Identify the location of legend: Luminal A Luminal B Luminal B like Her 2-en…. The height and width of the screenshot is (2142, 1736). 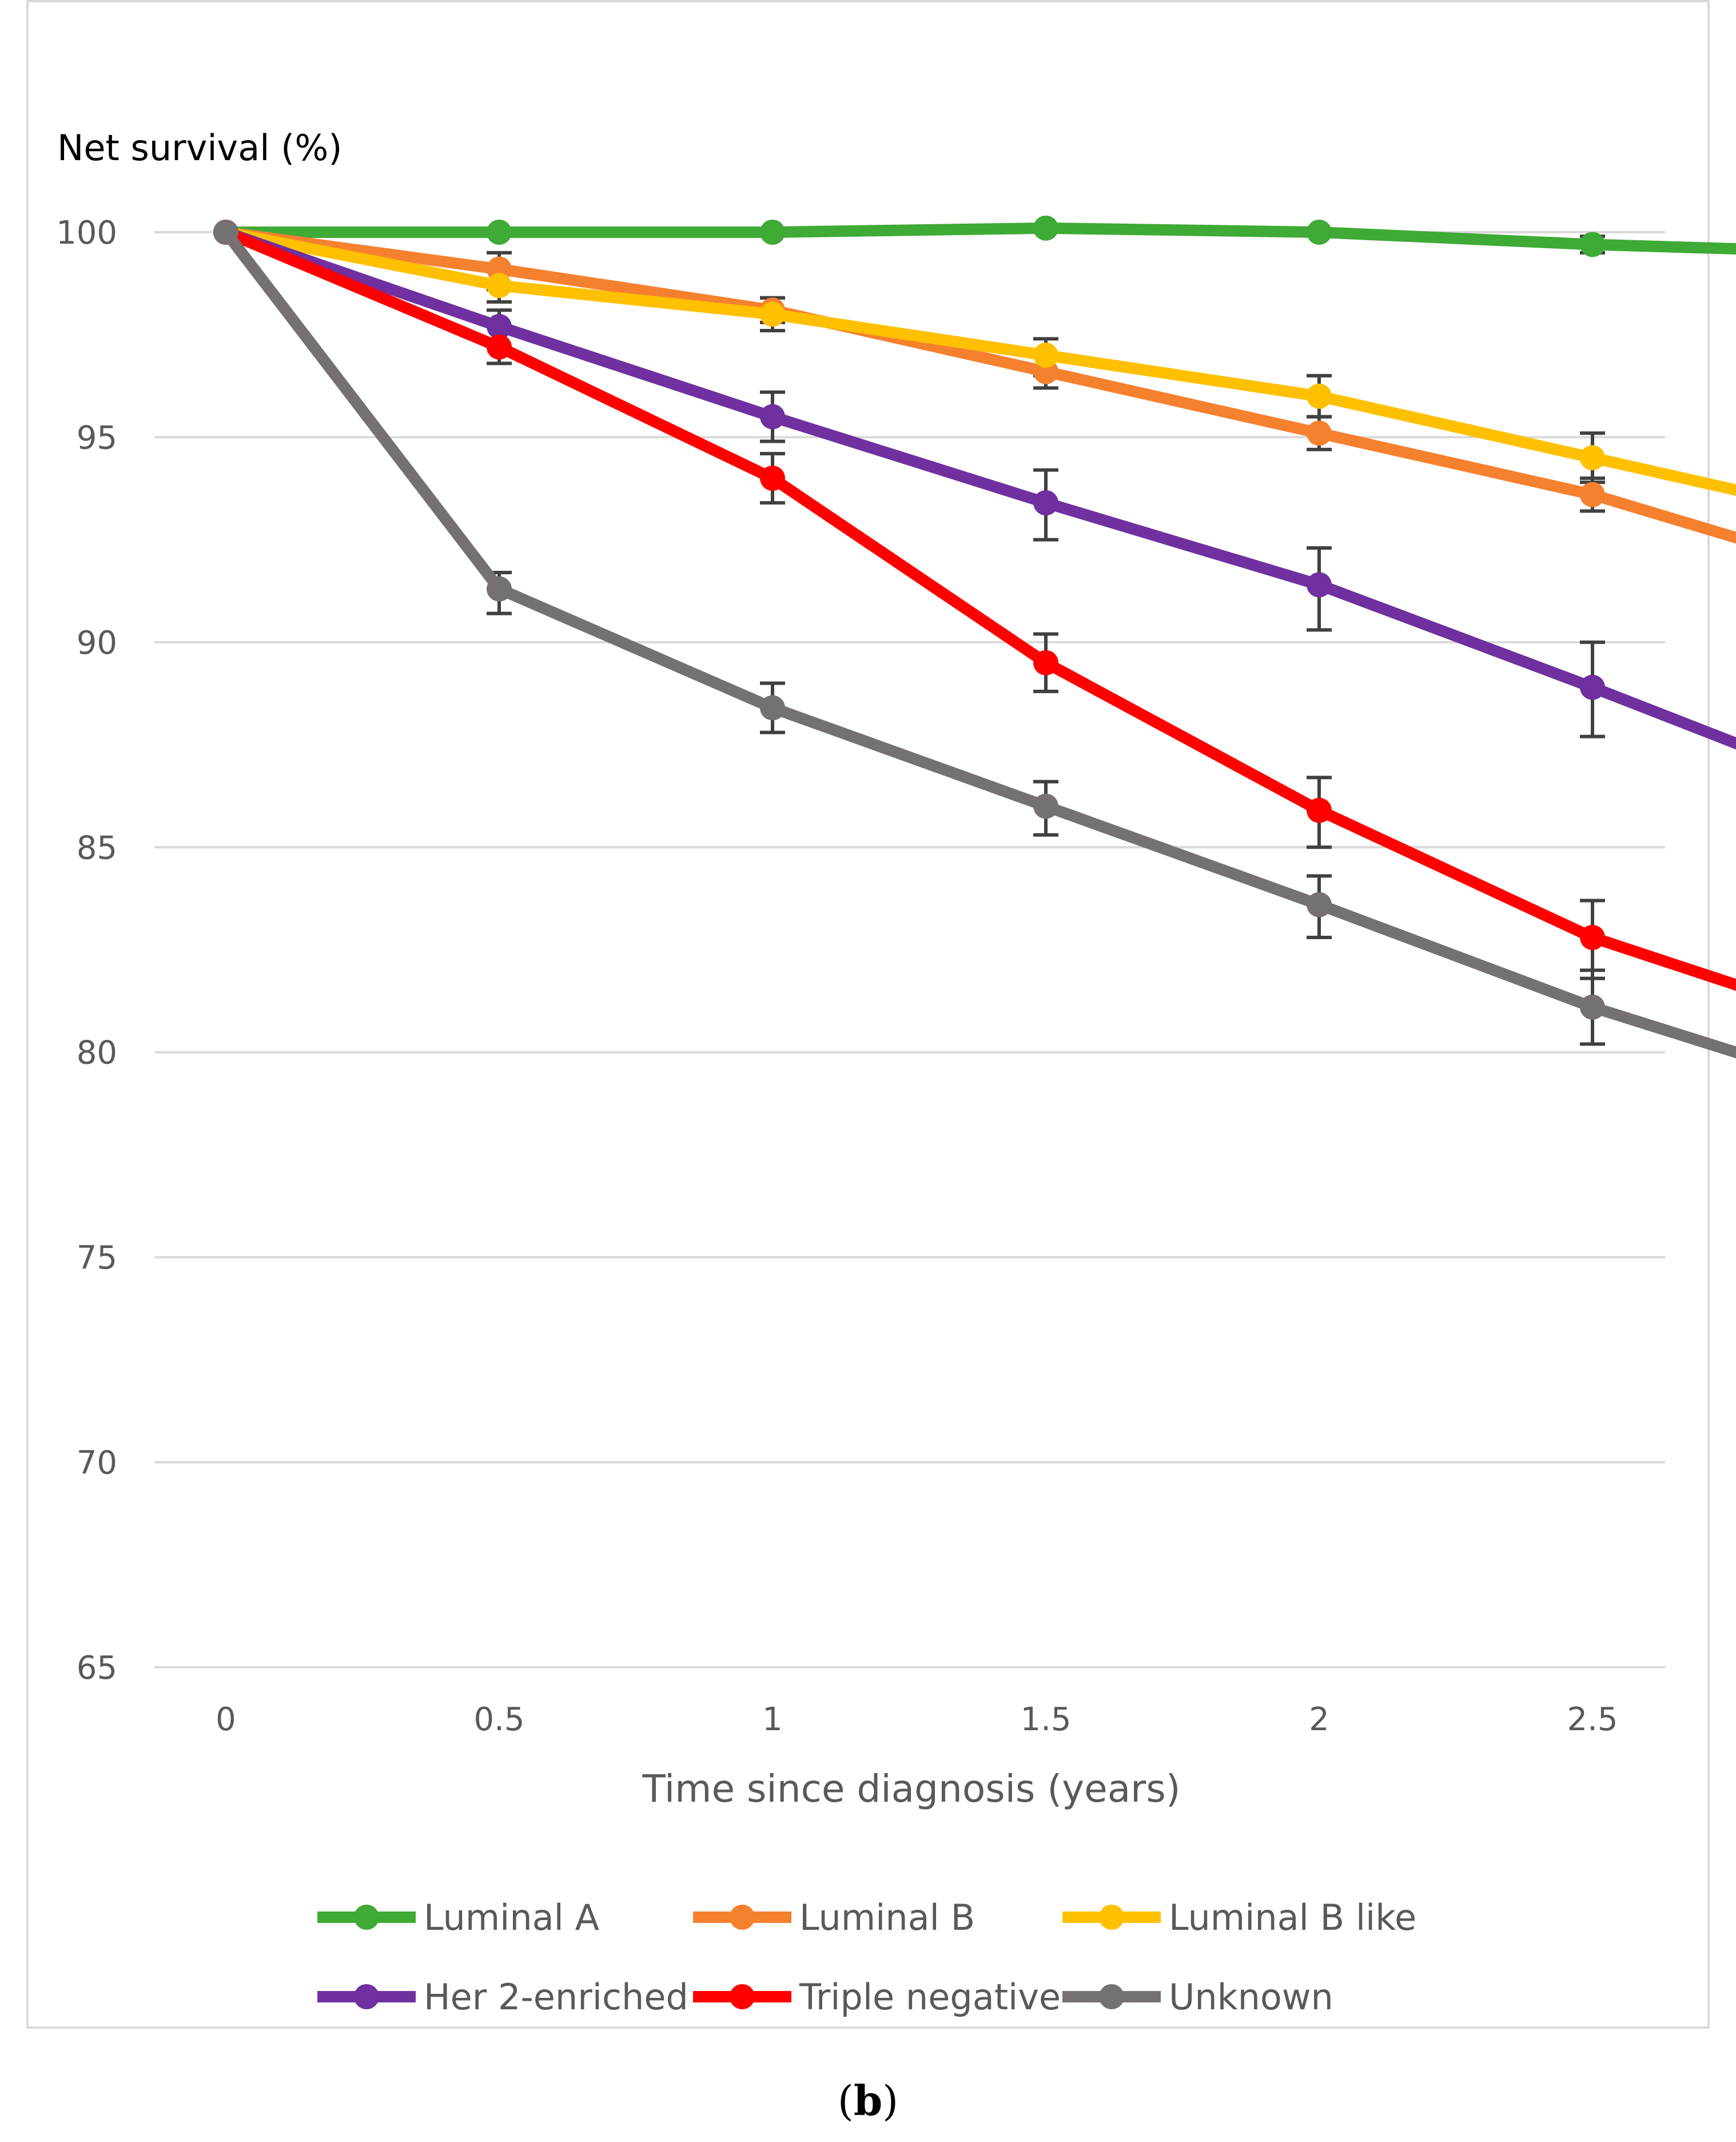
(866, 1957).